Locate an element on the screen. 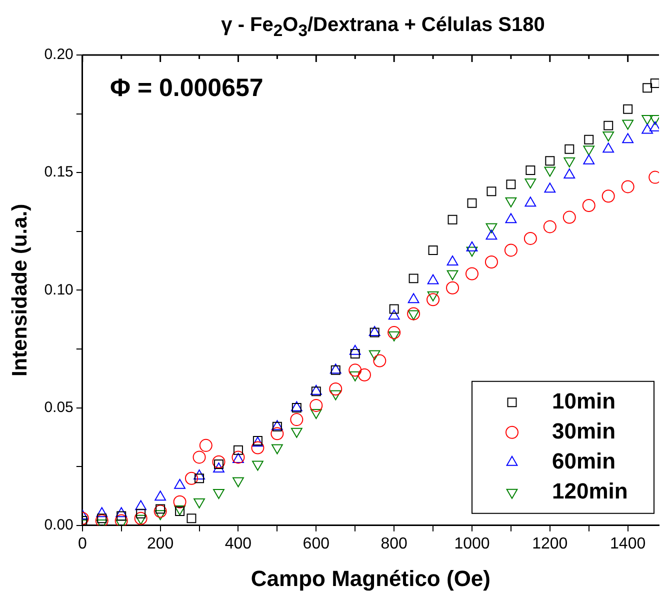 This screenshot has height=603, width=666. legend-label: 120min is located at coordinates (590, 491).